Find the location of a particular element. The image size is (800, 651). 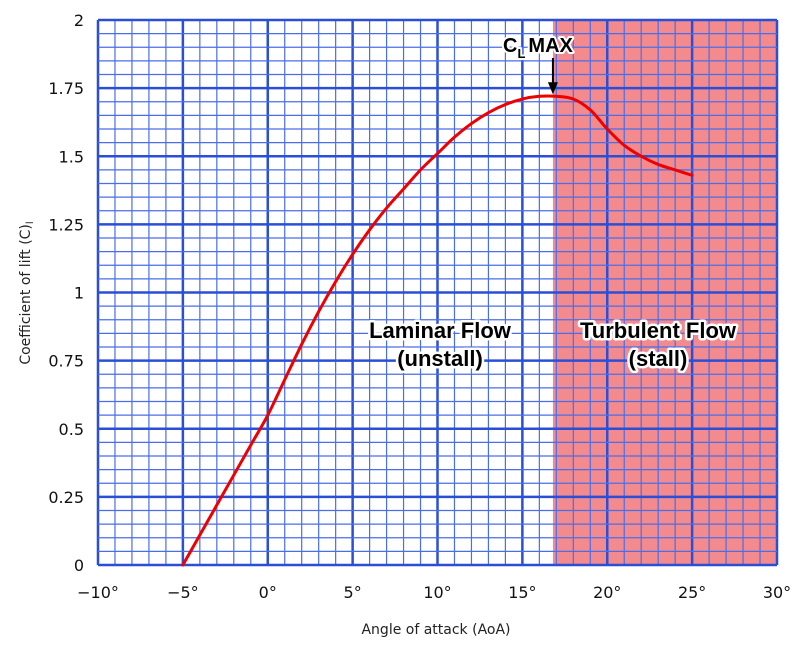

y-tick-label: 1.25 is located at coordinates (66, 224).